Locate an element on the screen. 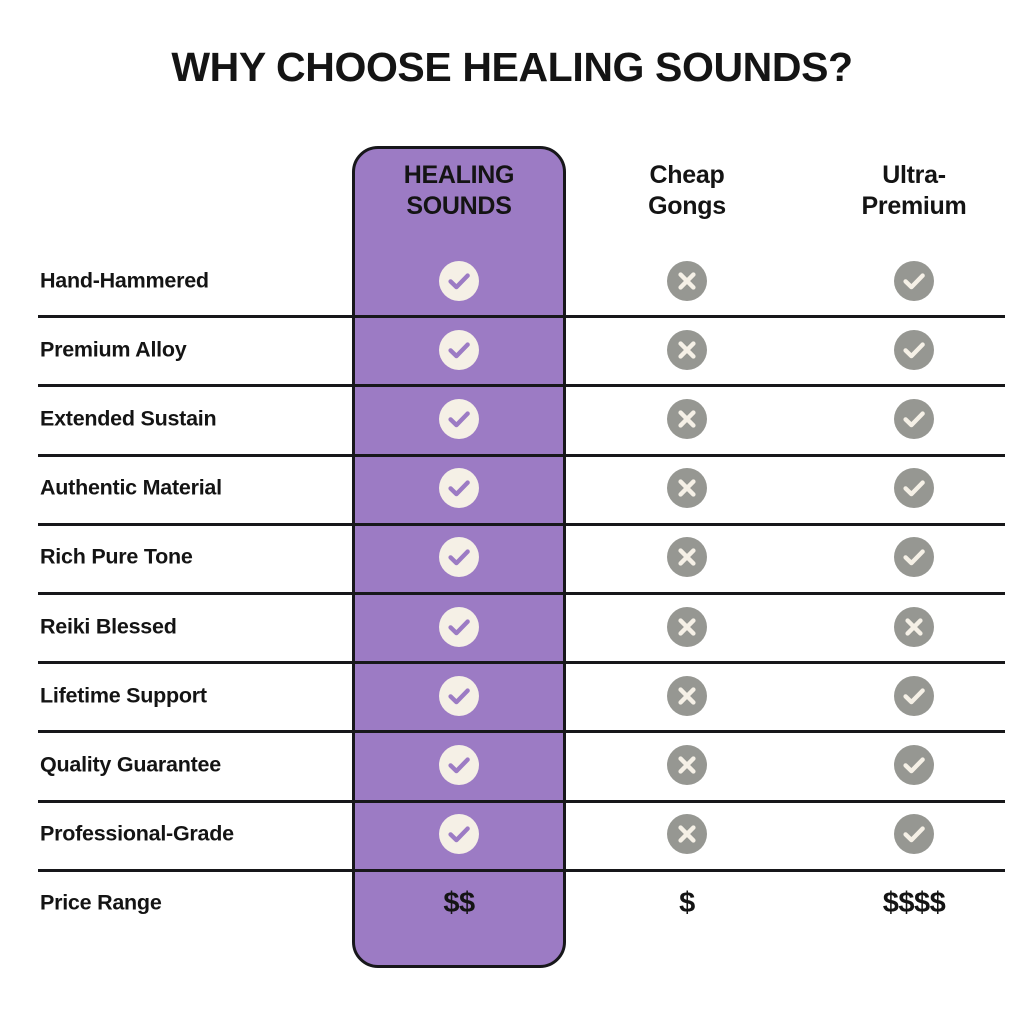 The width and height of the screenshot is (1024, 1024). table-row: Quality Guarantee is located at coordinates (512, 764).